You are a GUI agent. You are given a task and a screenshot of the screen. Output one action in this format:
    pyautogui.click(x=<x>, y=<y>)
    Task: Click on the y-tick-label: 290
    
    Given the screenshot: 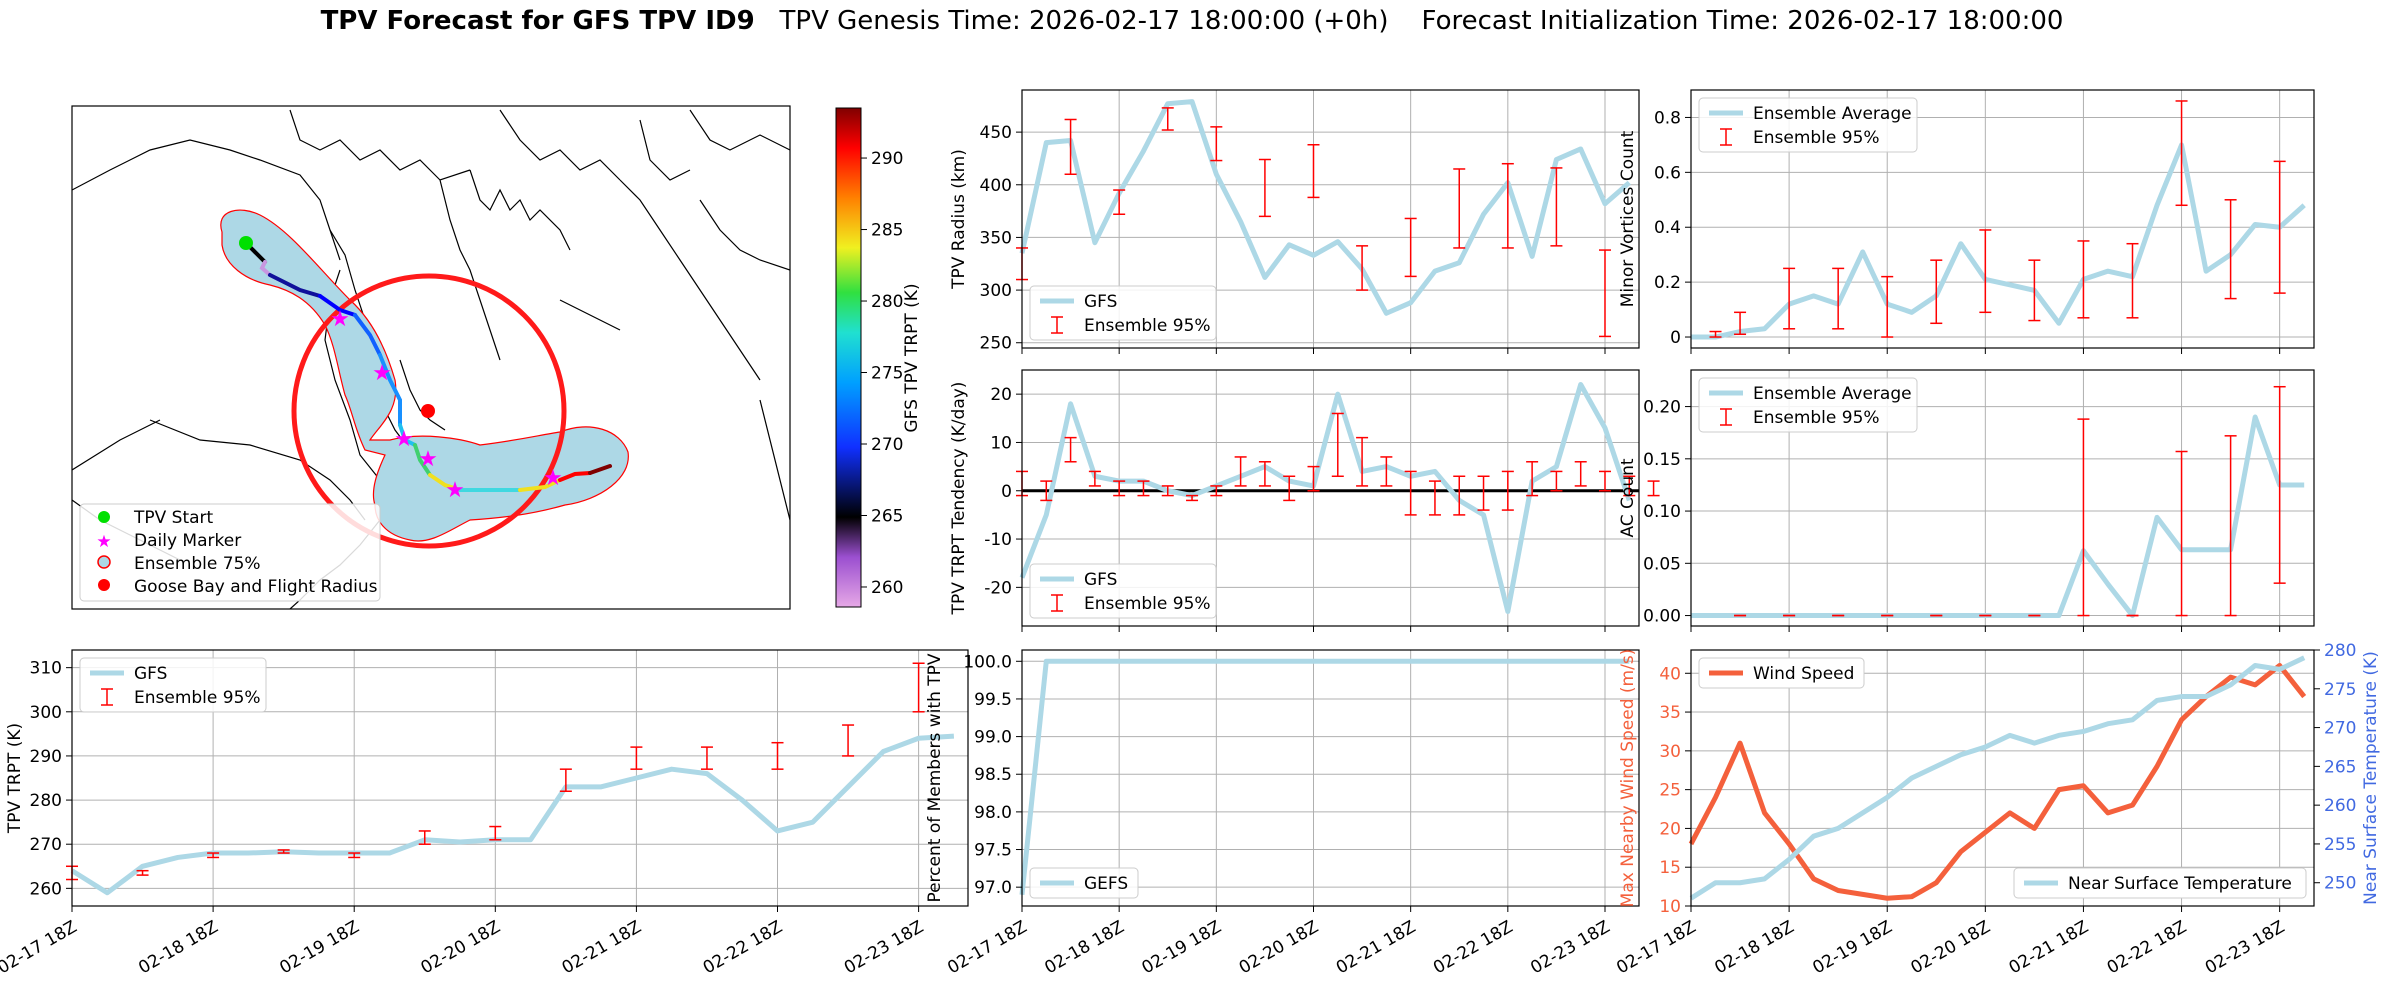 What is the action you would take?
    pyautogui.click(x=46, y=757)
    